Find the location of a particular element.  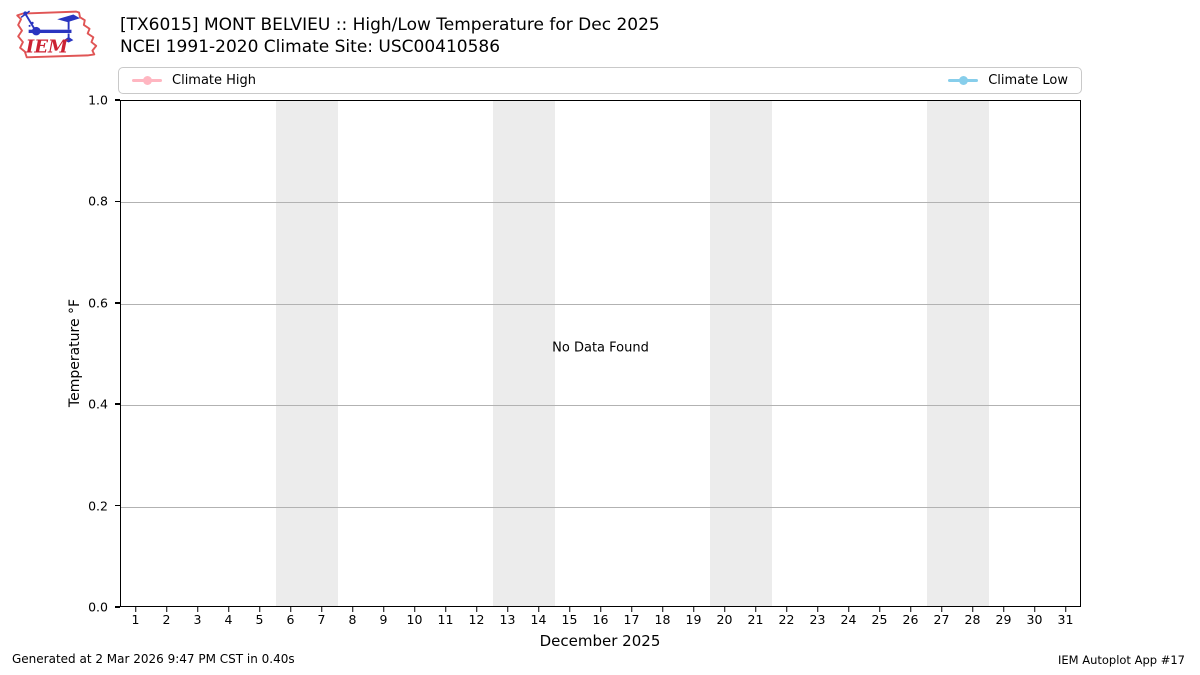

y-tick-label: 0.6 is located at coordinates (98, 303).